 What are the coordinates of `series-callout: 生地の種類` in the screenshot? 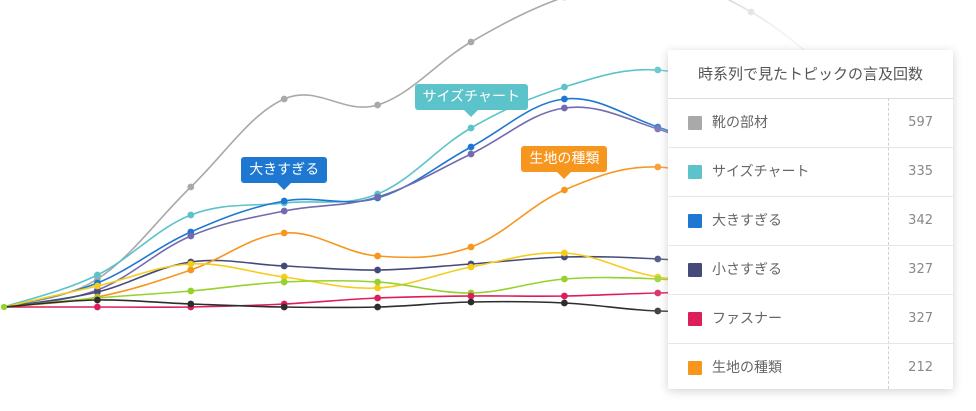 It's located at (564, 162).